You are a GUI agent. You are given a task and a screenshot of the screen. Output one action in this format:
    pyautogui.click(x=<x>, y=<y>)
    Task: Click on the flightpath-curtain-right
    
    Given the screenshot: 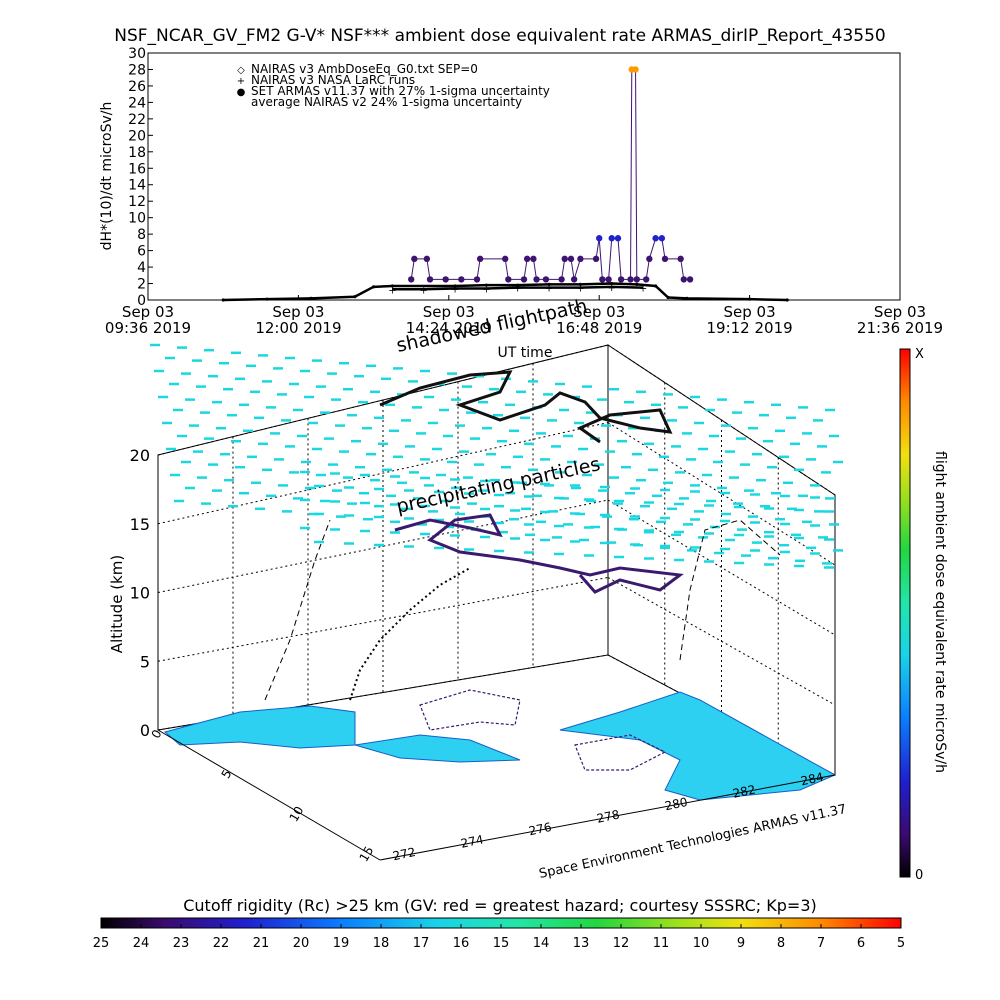 What is the action you would take?
    pyautogui.click(x=730, y=590)
    